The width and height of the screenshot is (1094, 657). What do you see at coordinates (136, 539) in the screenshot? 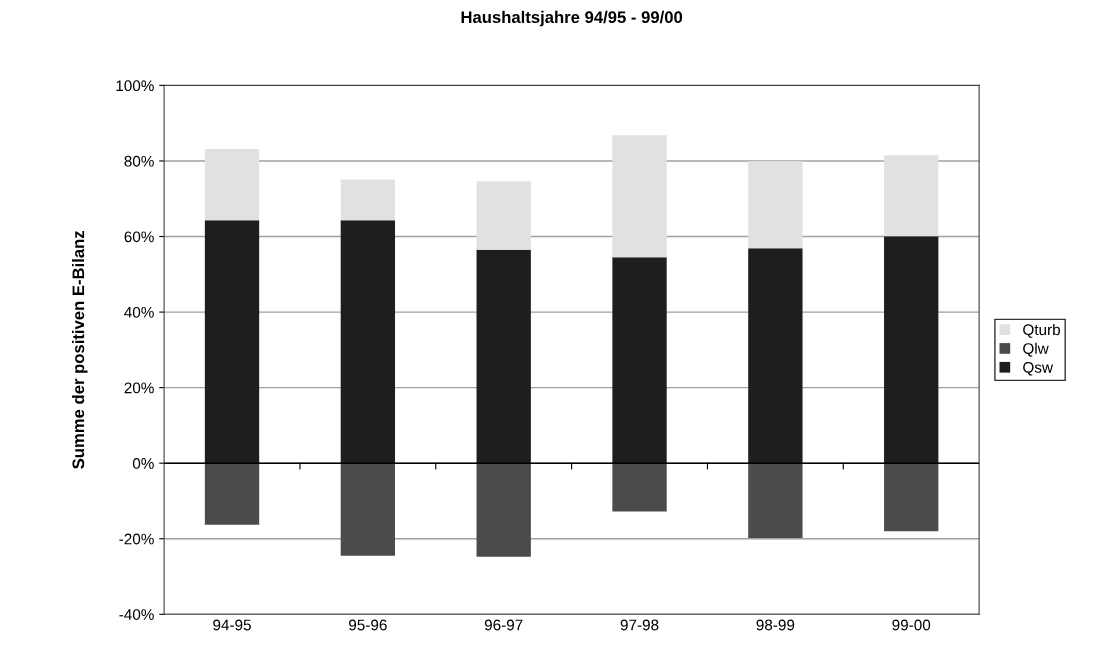
I see `y-tick-label: -20%` at bounding box center [136, 539].